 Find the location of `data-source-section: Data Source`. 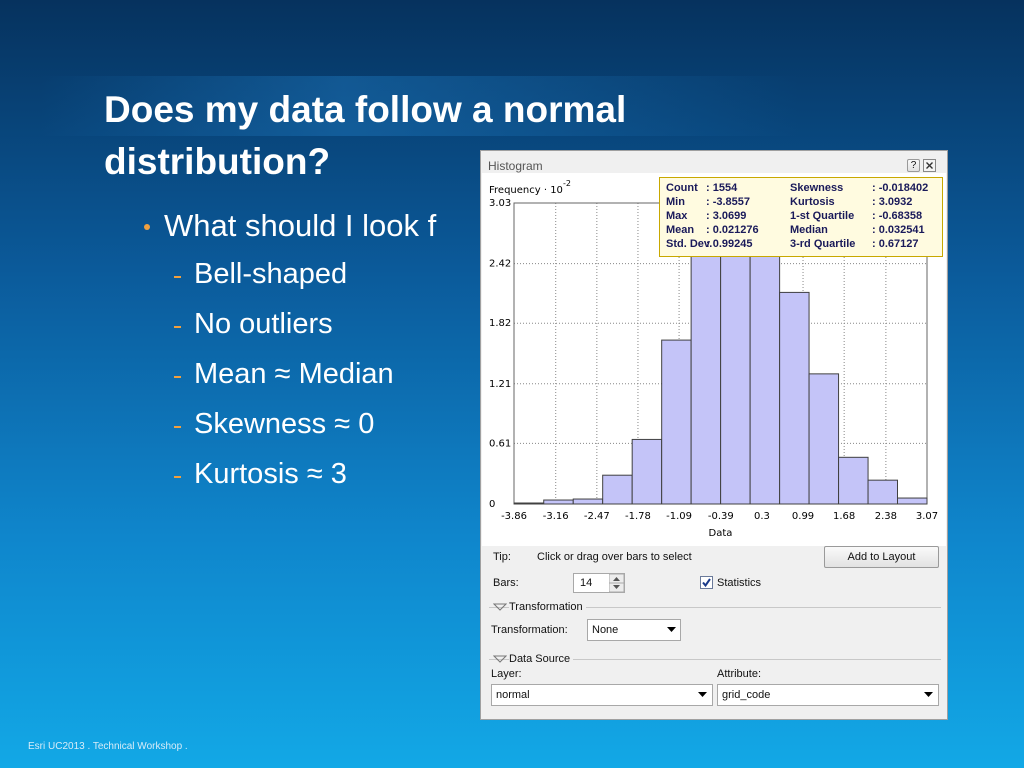

data-source-section: Data Source is located at coordinates (541, 659).